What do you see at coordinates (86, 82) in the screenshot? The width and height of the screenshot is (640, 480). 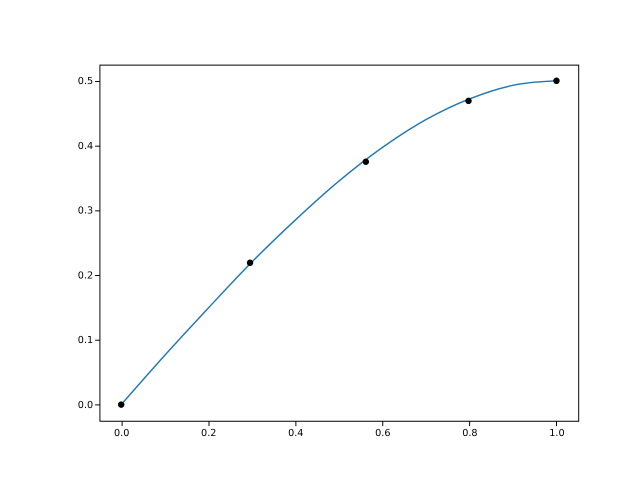 I see `y-tick-label: 0.5` at bounding box center [86, 82].